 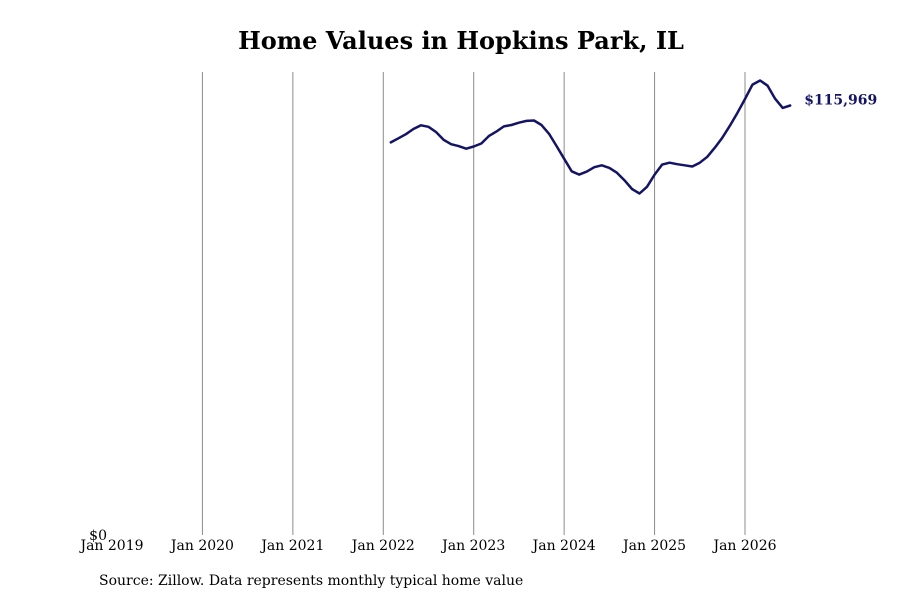 I want to click on x-tick-label: Jan 2025, so click(x=653, y=546).